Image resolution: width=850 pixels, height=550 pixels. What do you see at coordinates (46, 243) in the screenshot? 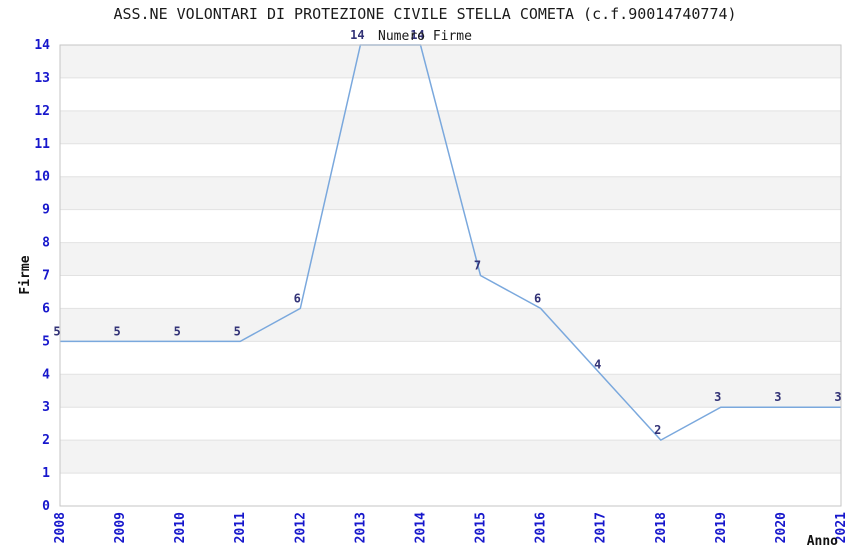
I see `y-tick-label: 8` at bounding box center [46, 243].